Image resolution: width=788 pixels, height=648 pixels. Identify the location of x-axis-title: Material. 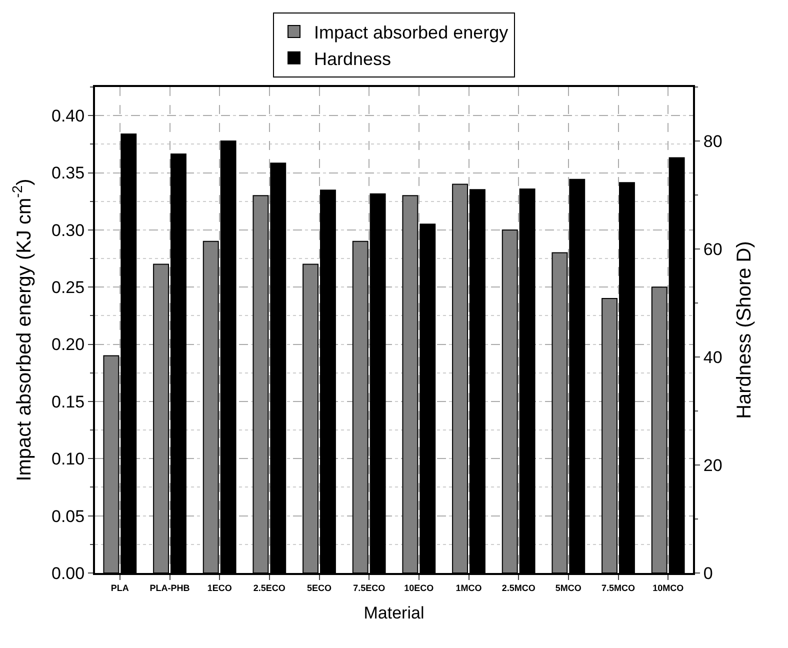
(394, 613).